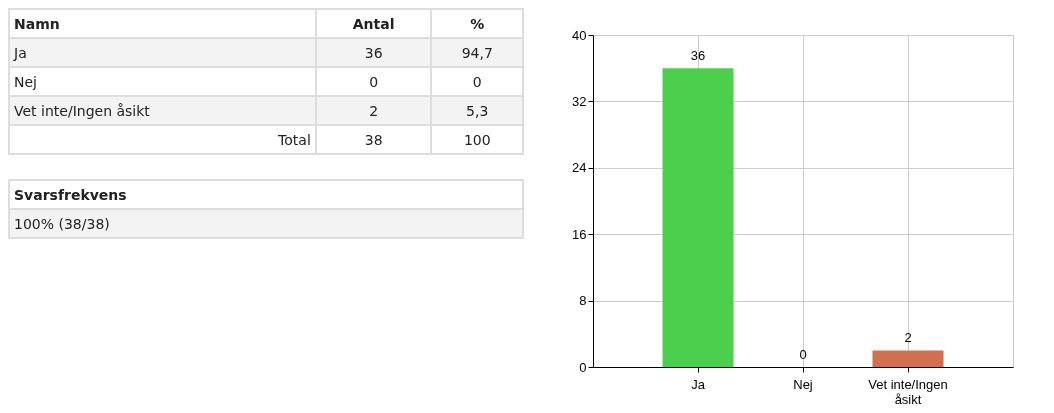 Image resolution: width=1054 pixels, height=413 pixels. What do you see at coordinates (698, 384) in the screenshot?
I see `x-tick-label: Ja` at bounding box center [698, 384].